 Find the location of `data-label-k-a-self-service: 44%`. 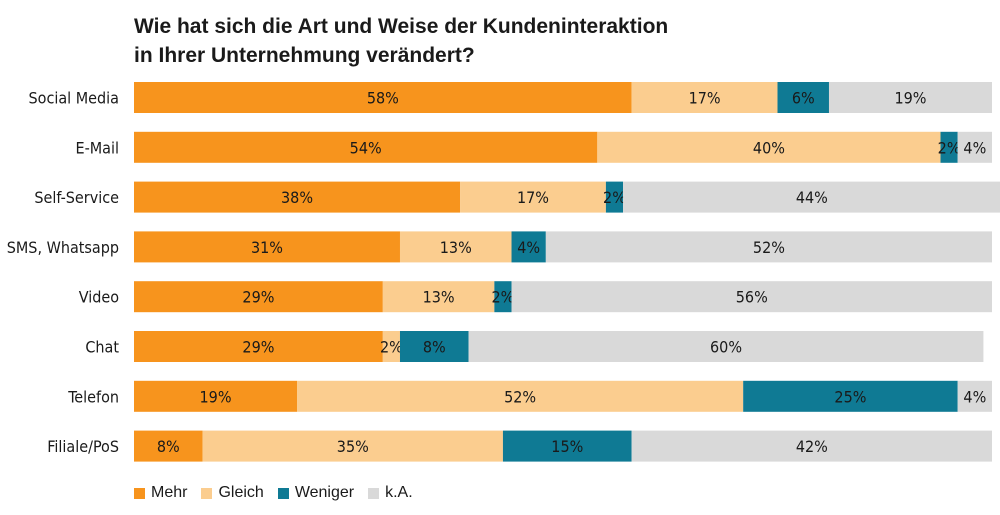

data-label-k-a-self-service: 44% is located at coordinates (812, 197).